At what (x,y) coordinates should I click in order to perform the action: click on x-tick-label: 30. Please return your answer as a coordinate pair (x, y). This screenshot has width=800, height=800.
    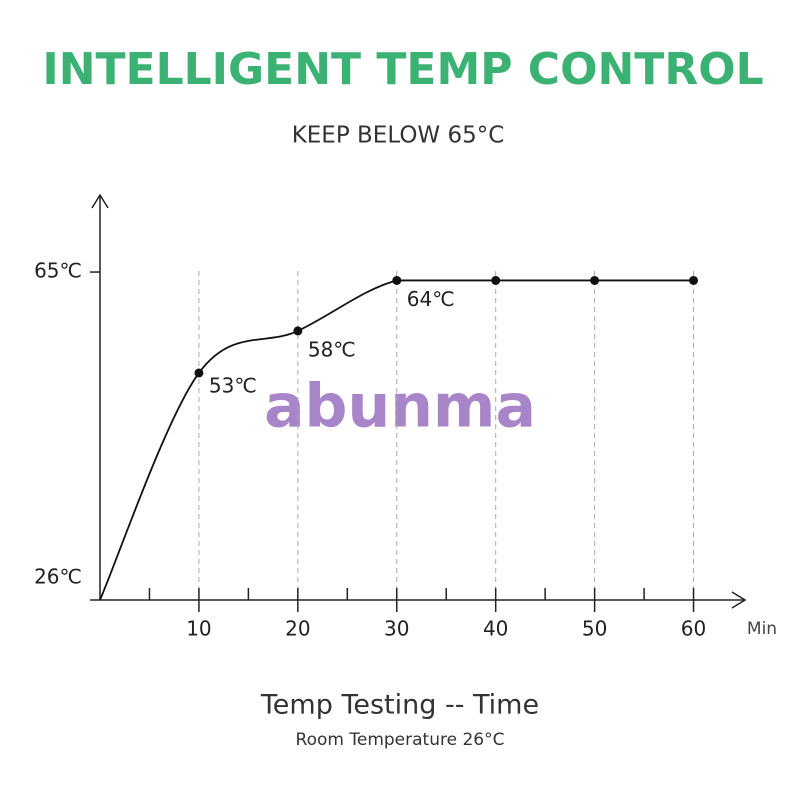
    Looking at the image, I should click on (396, 629).